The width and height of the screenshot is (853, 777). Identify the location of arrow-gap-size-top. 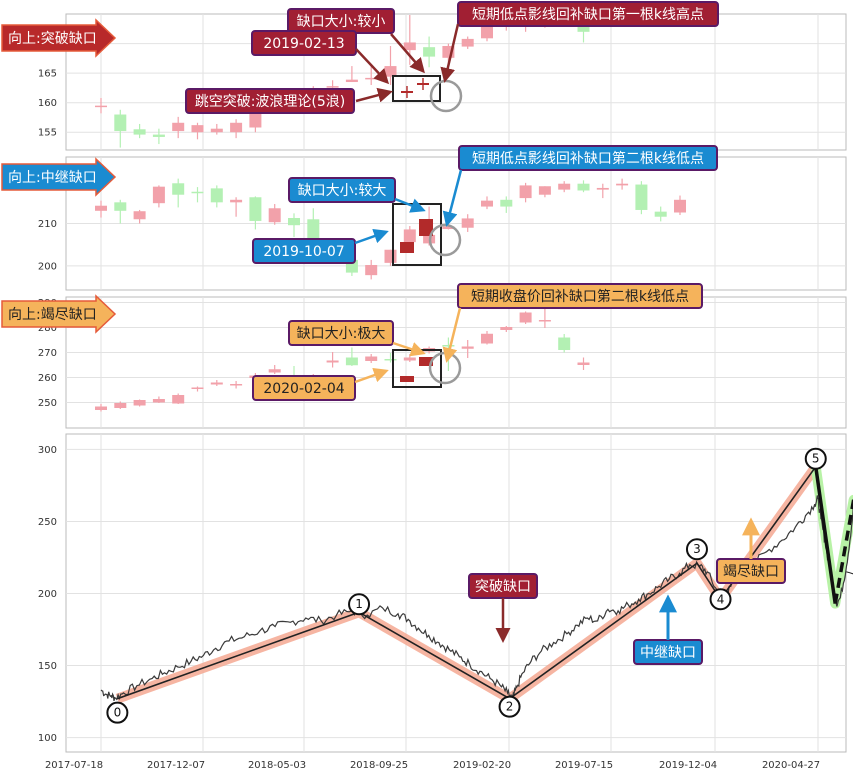
(407, 53).